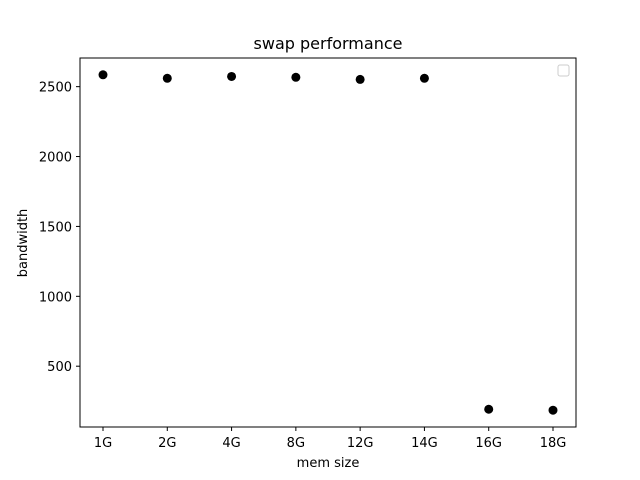 Image resolution: width=640 pixels, height=480 pixels. I want to click on x-tick-label: 12G, so click(360, 443).